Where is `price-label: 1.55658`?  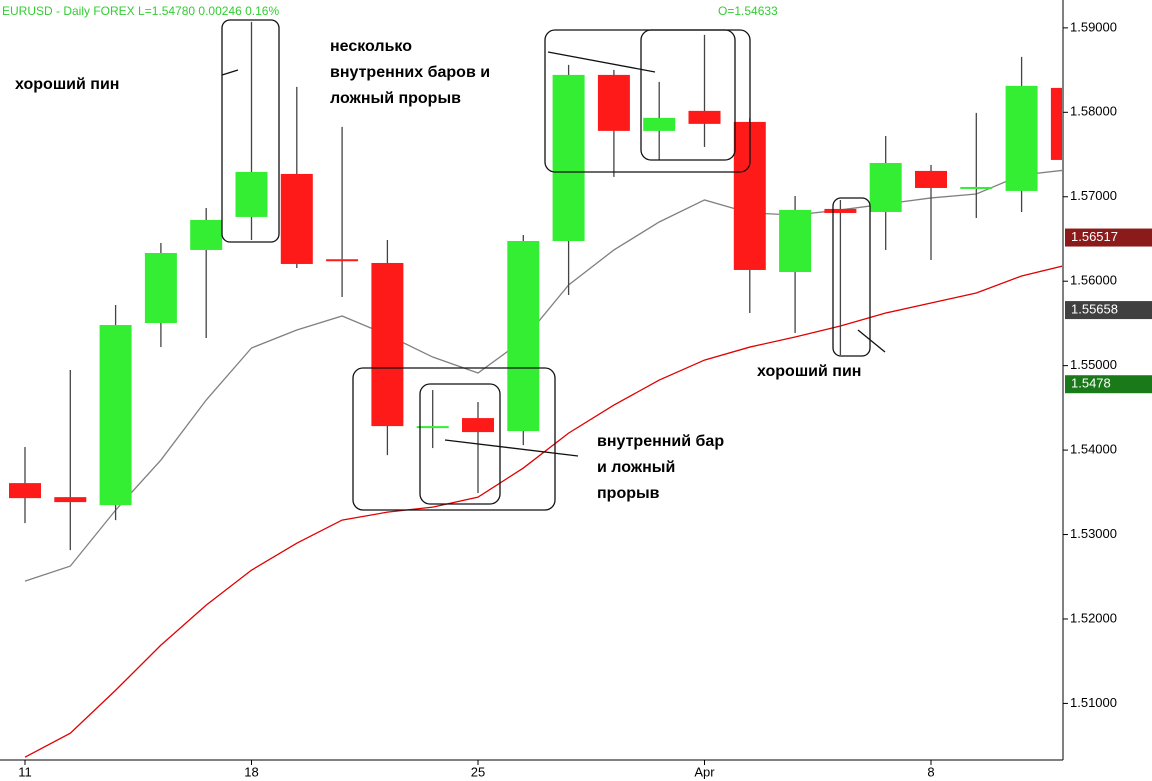
price-label: 1.55658 is located at coordinates (1094, 309).